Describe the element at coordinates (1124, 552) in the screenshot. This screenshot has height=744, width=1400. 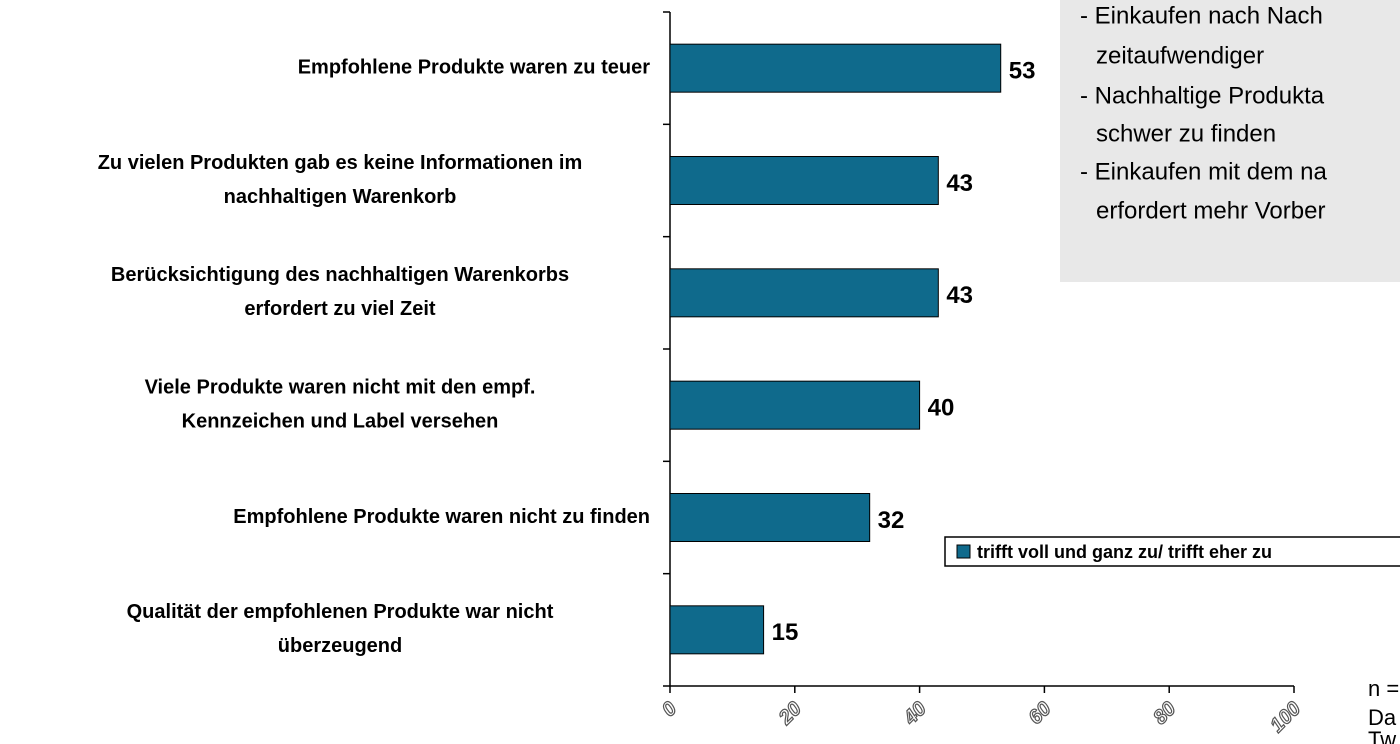
I see `legend-label: trifft voll und ganz zu/ trifft eher zu` at that location.